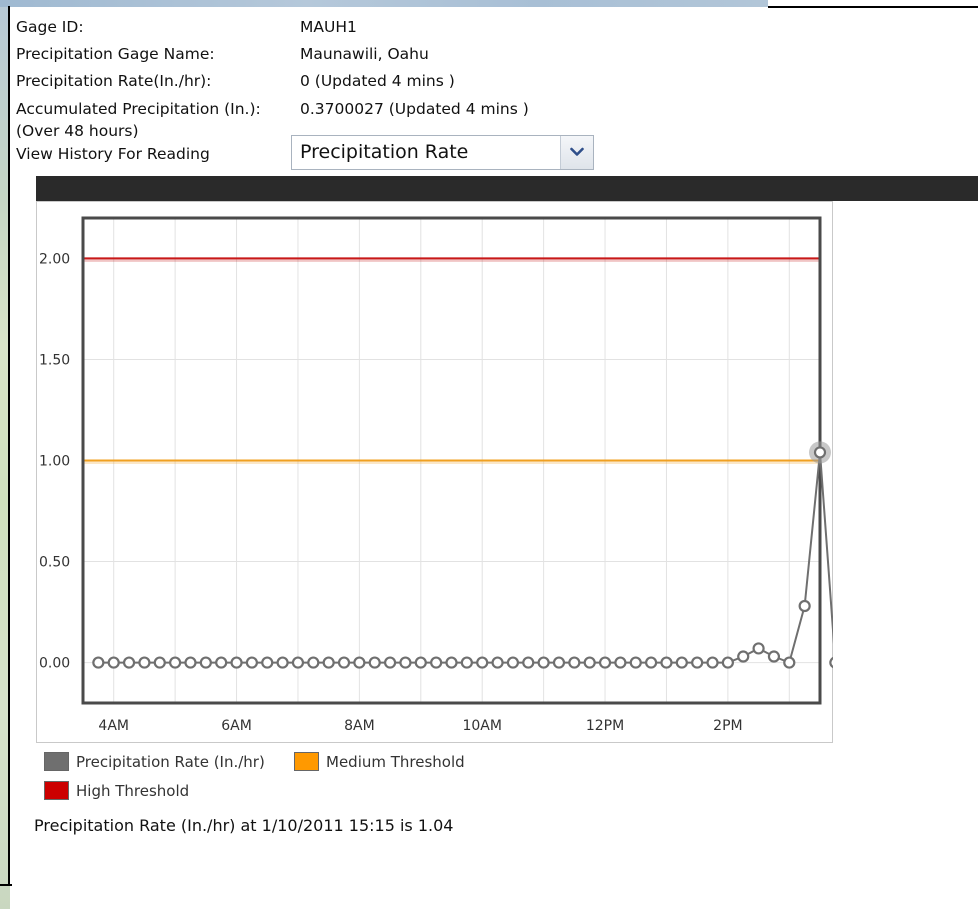 The image size is (978, 909). I want to click on window-border-bottom, so click(6, 885).